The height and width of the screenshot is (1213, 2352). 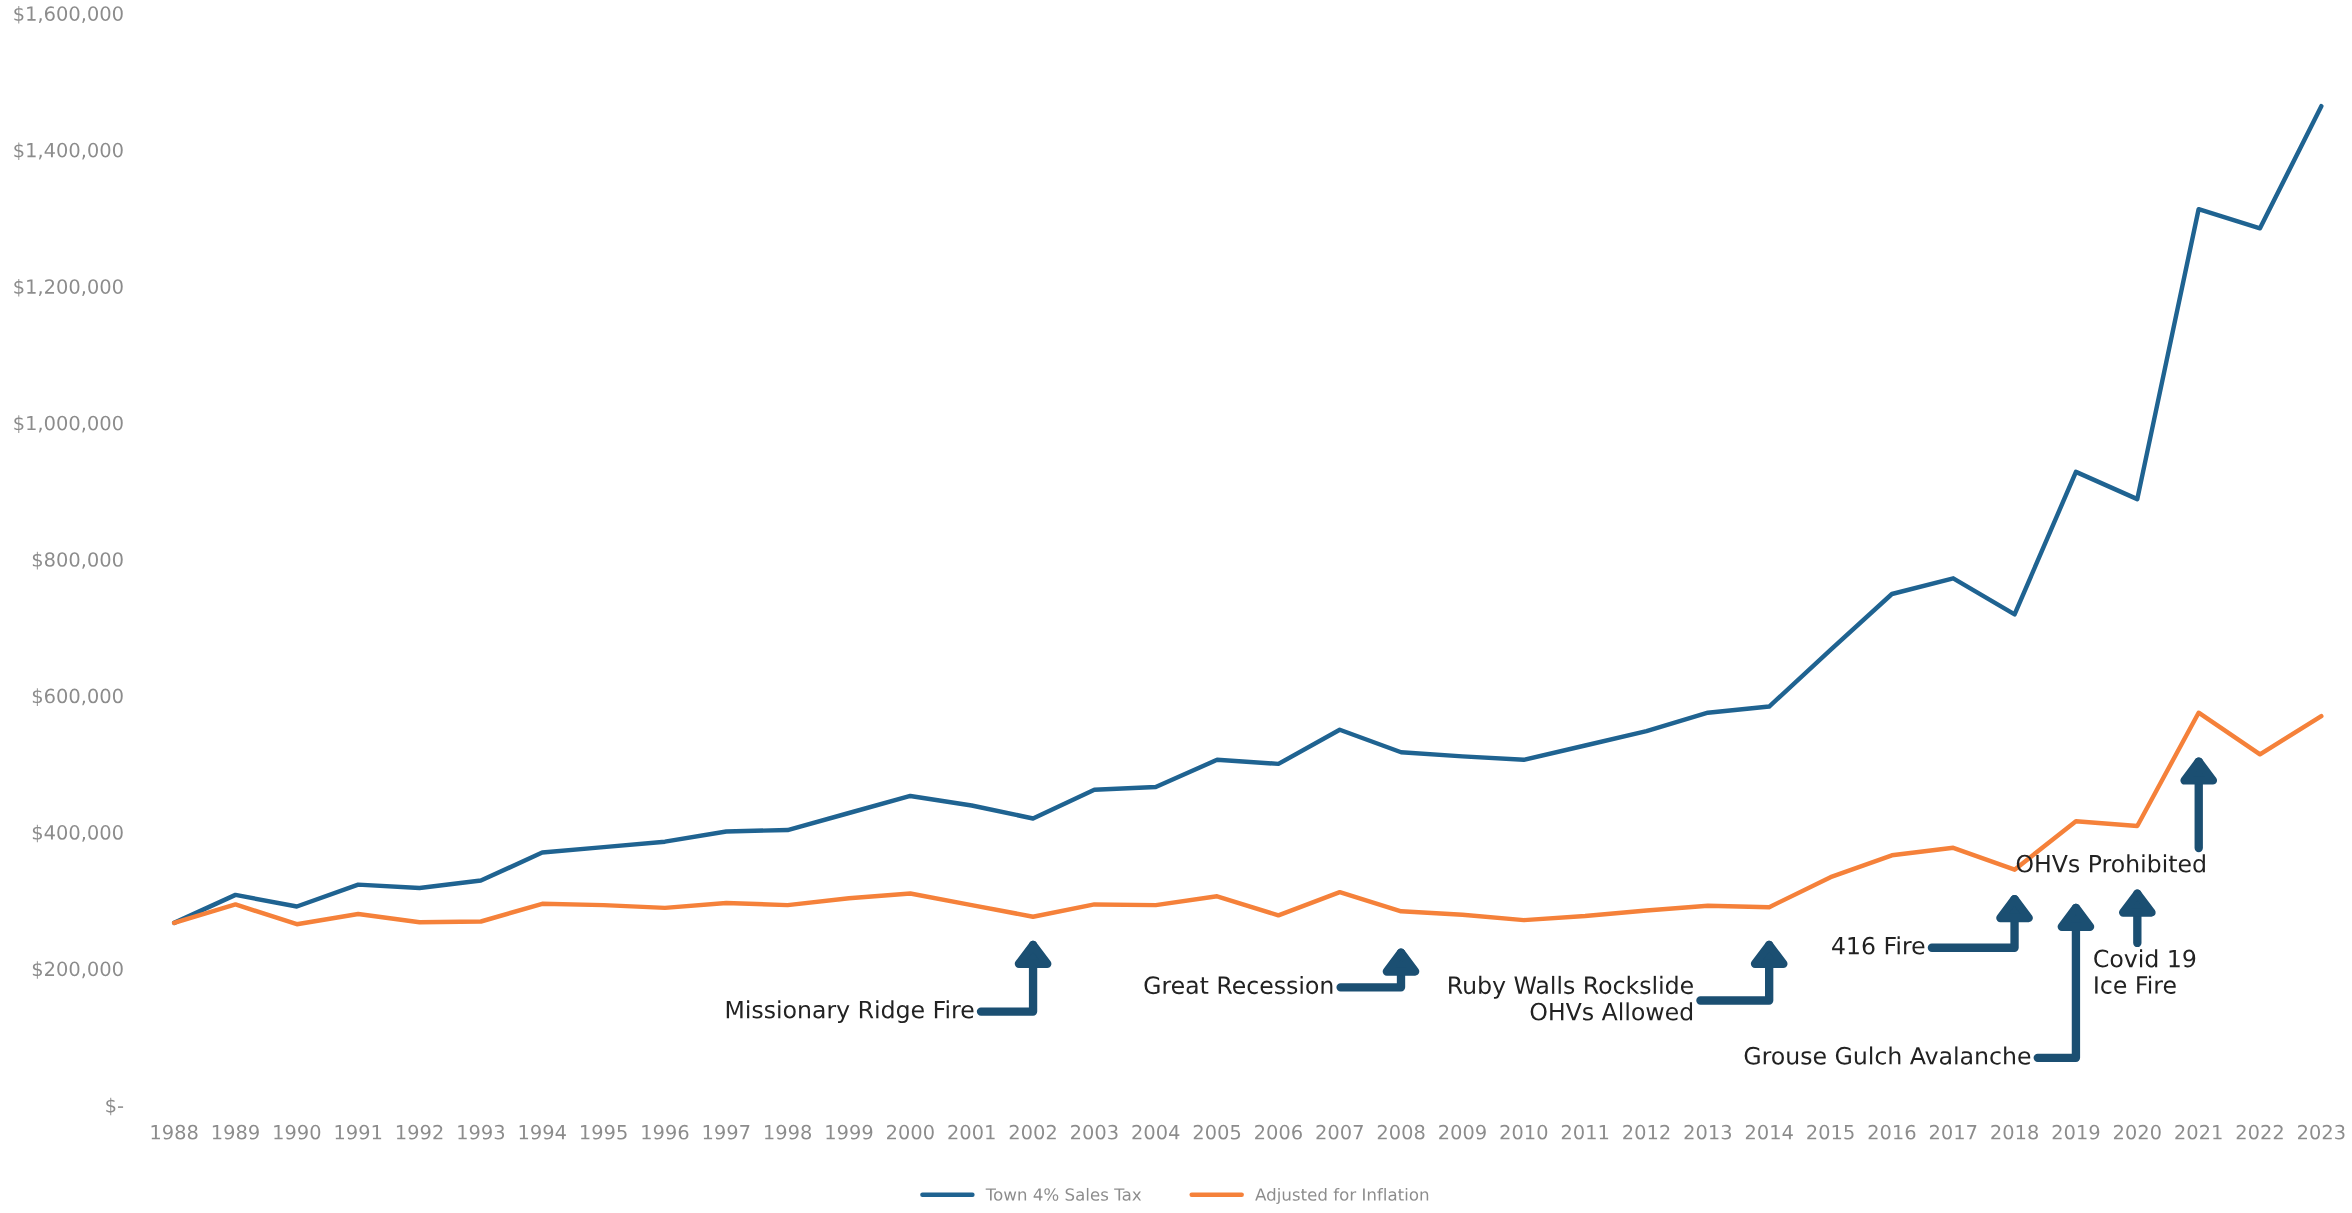 I want to click on legend-label: Adjusted for Inflation, so click(x=1342, y=1196).